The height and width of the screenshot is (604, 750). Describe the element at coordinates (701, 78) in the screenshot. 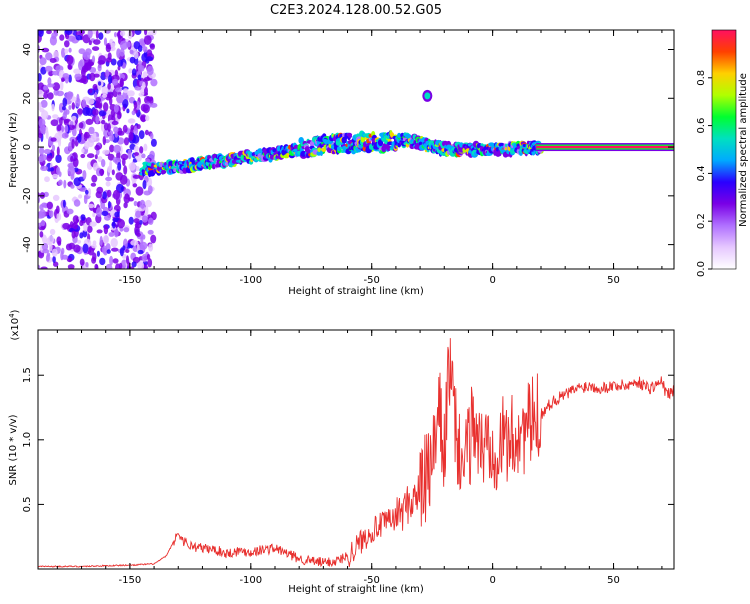

I see `colorbar-tick-label: 0.8` at that location.